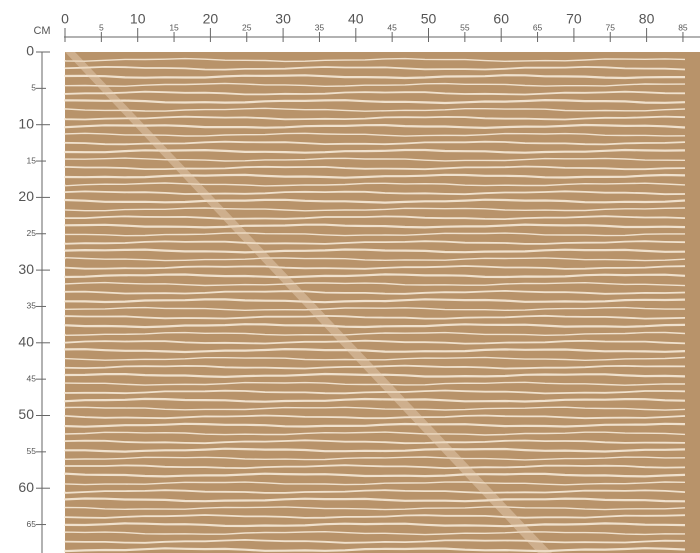  Describe the element at coordinates (320, 27) in the screenshot. I see `top-ruler-label: 35` at that location.